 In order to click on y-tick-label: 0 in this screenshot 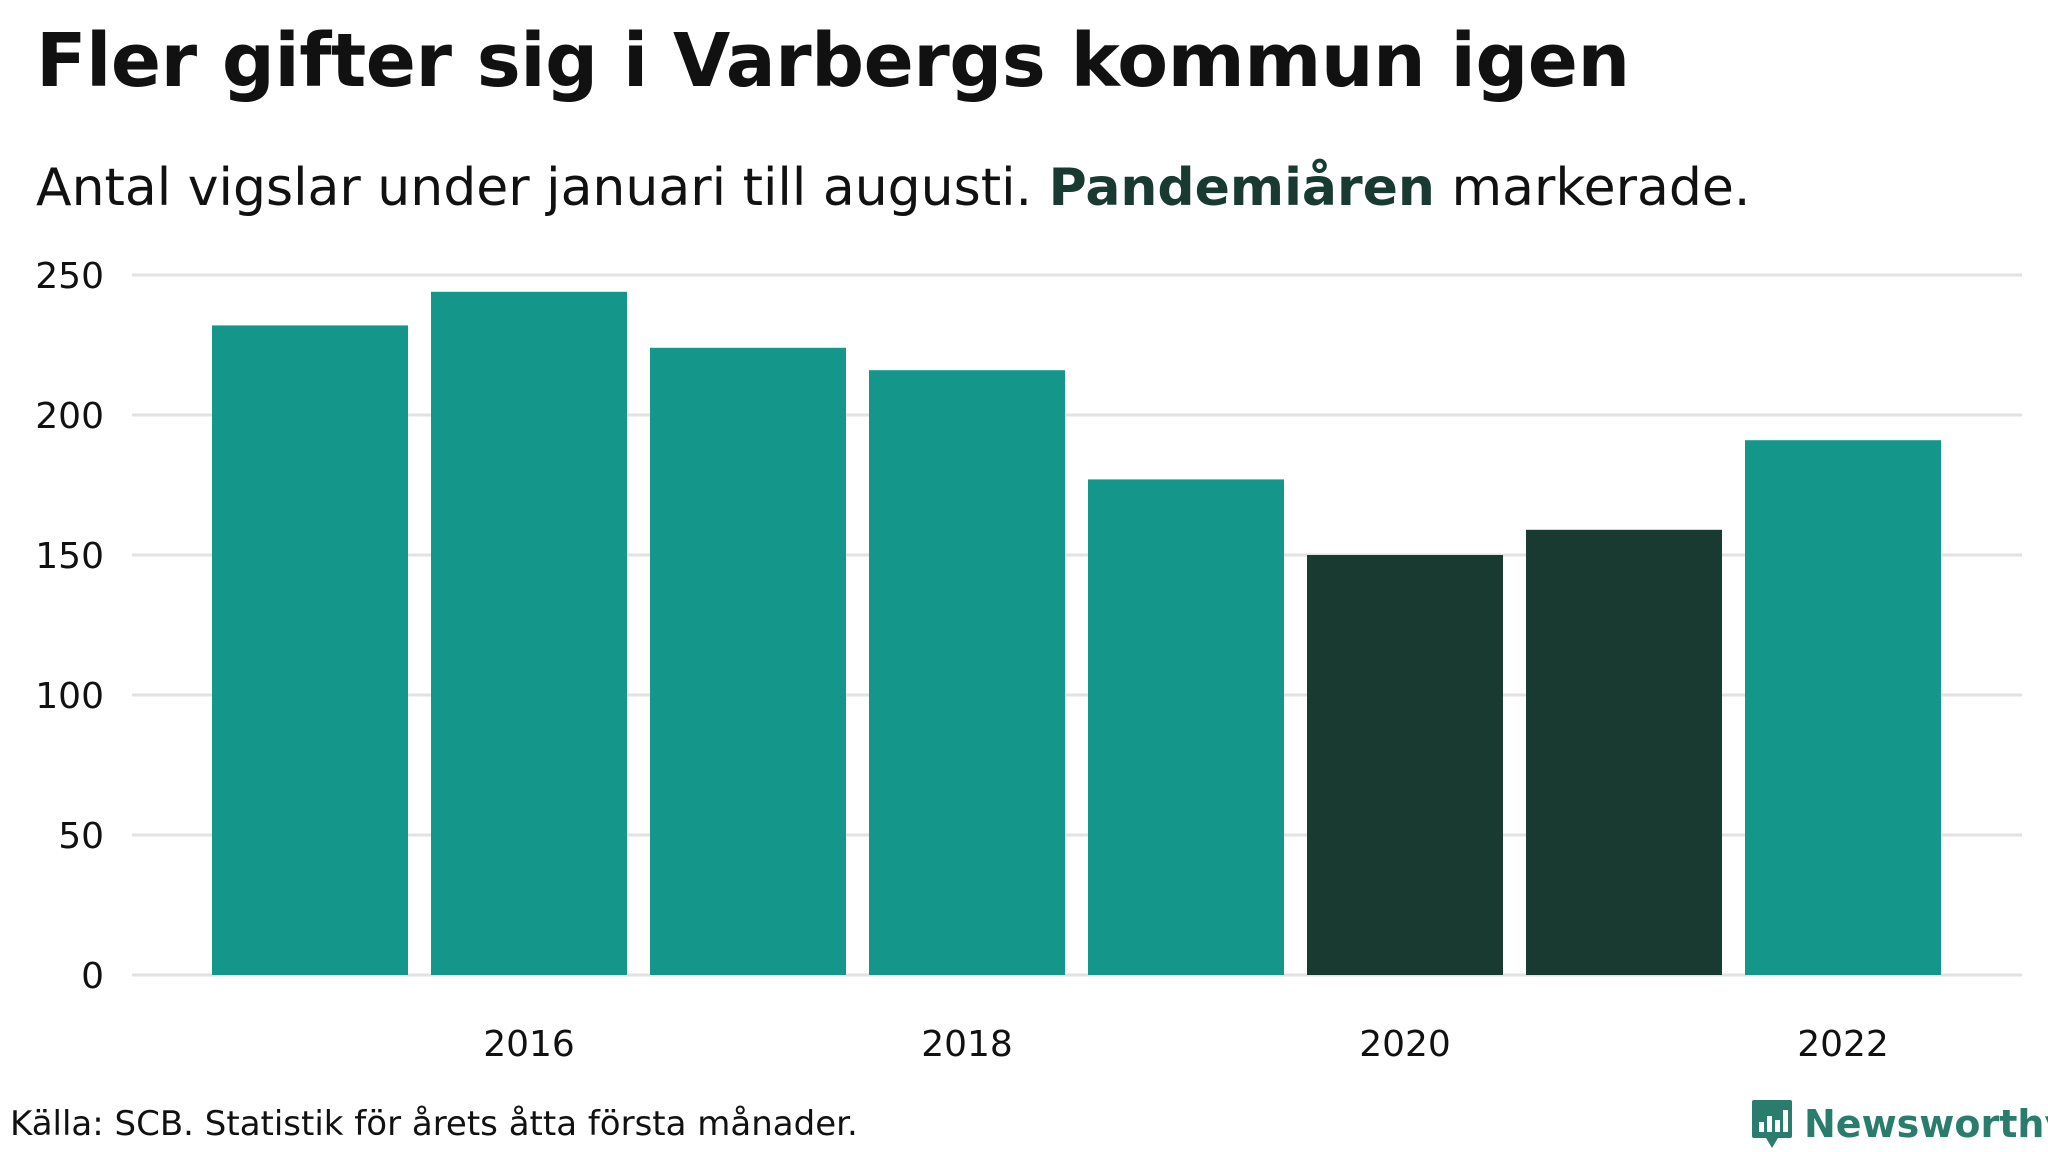, I will do `click(92, 976)`.